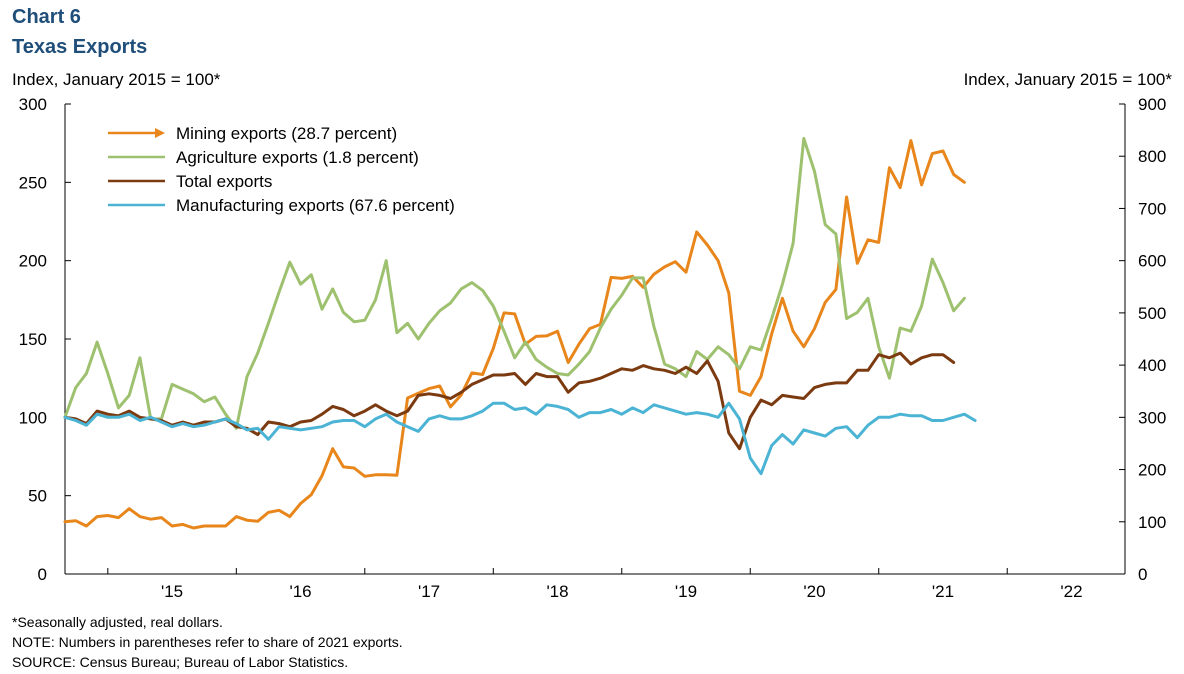 This screenshot has height=674, width=1184. I want to click on right-axis-tick-label: 700, so click(1152, 208).